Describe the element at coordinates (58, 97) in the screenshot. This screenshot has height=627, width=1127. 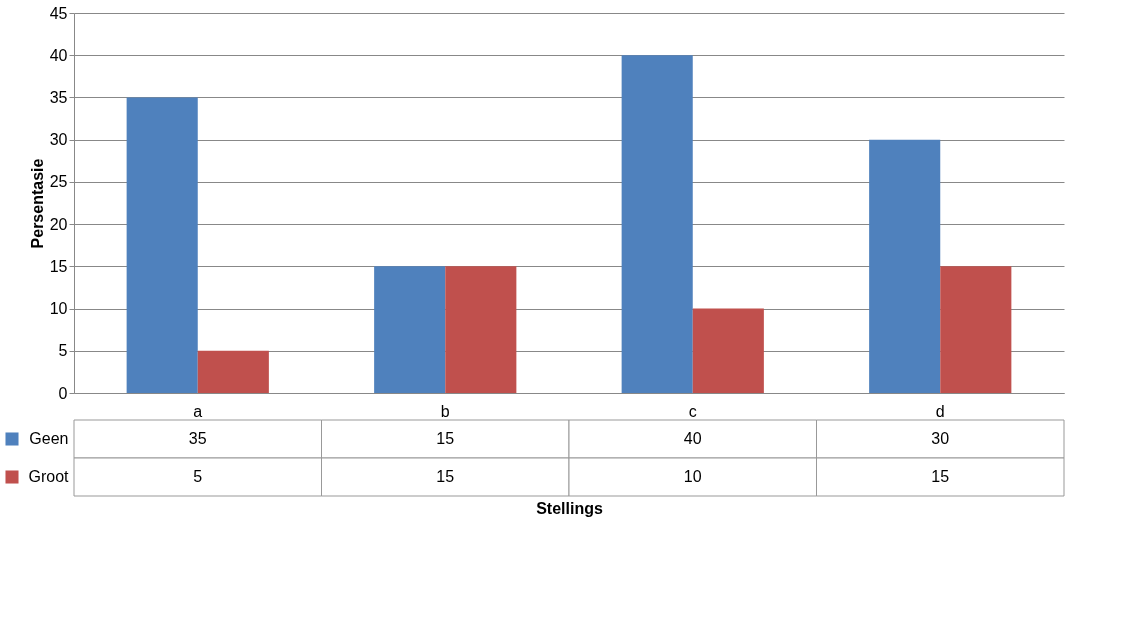
I see `y-tick-label: 35` at that location.